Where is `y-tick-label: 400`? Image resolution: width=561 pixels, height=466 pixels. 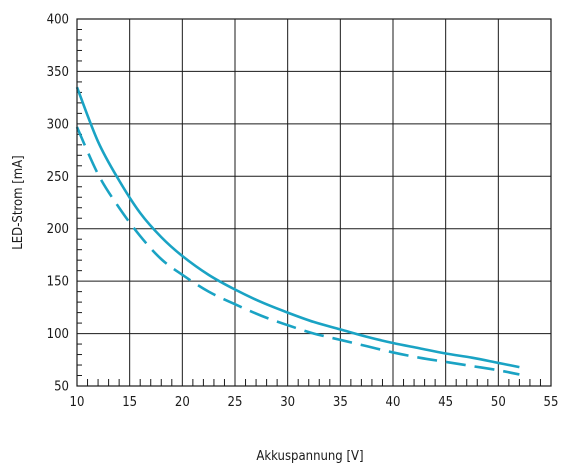
y-tick-label: 400 is located at coordinates (58, 20).